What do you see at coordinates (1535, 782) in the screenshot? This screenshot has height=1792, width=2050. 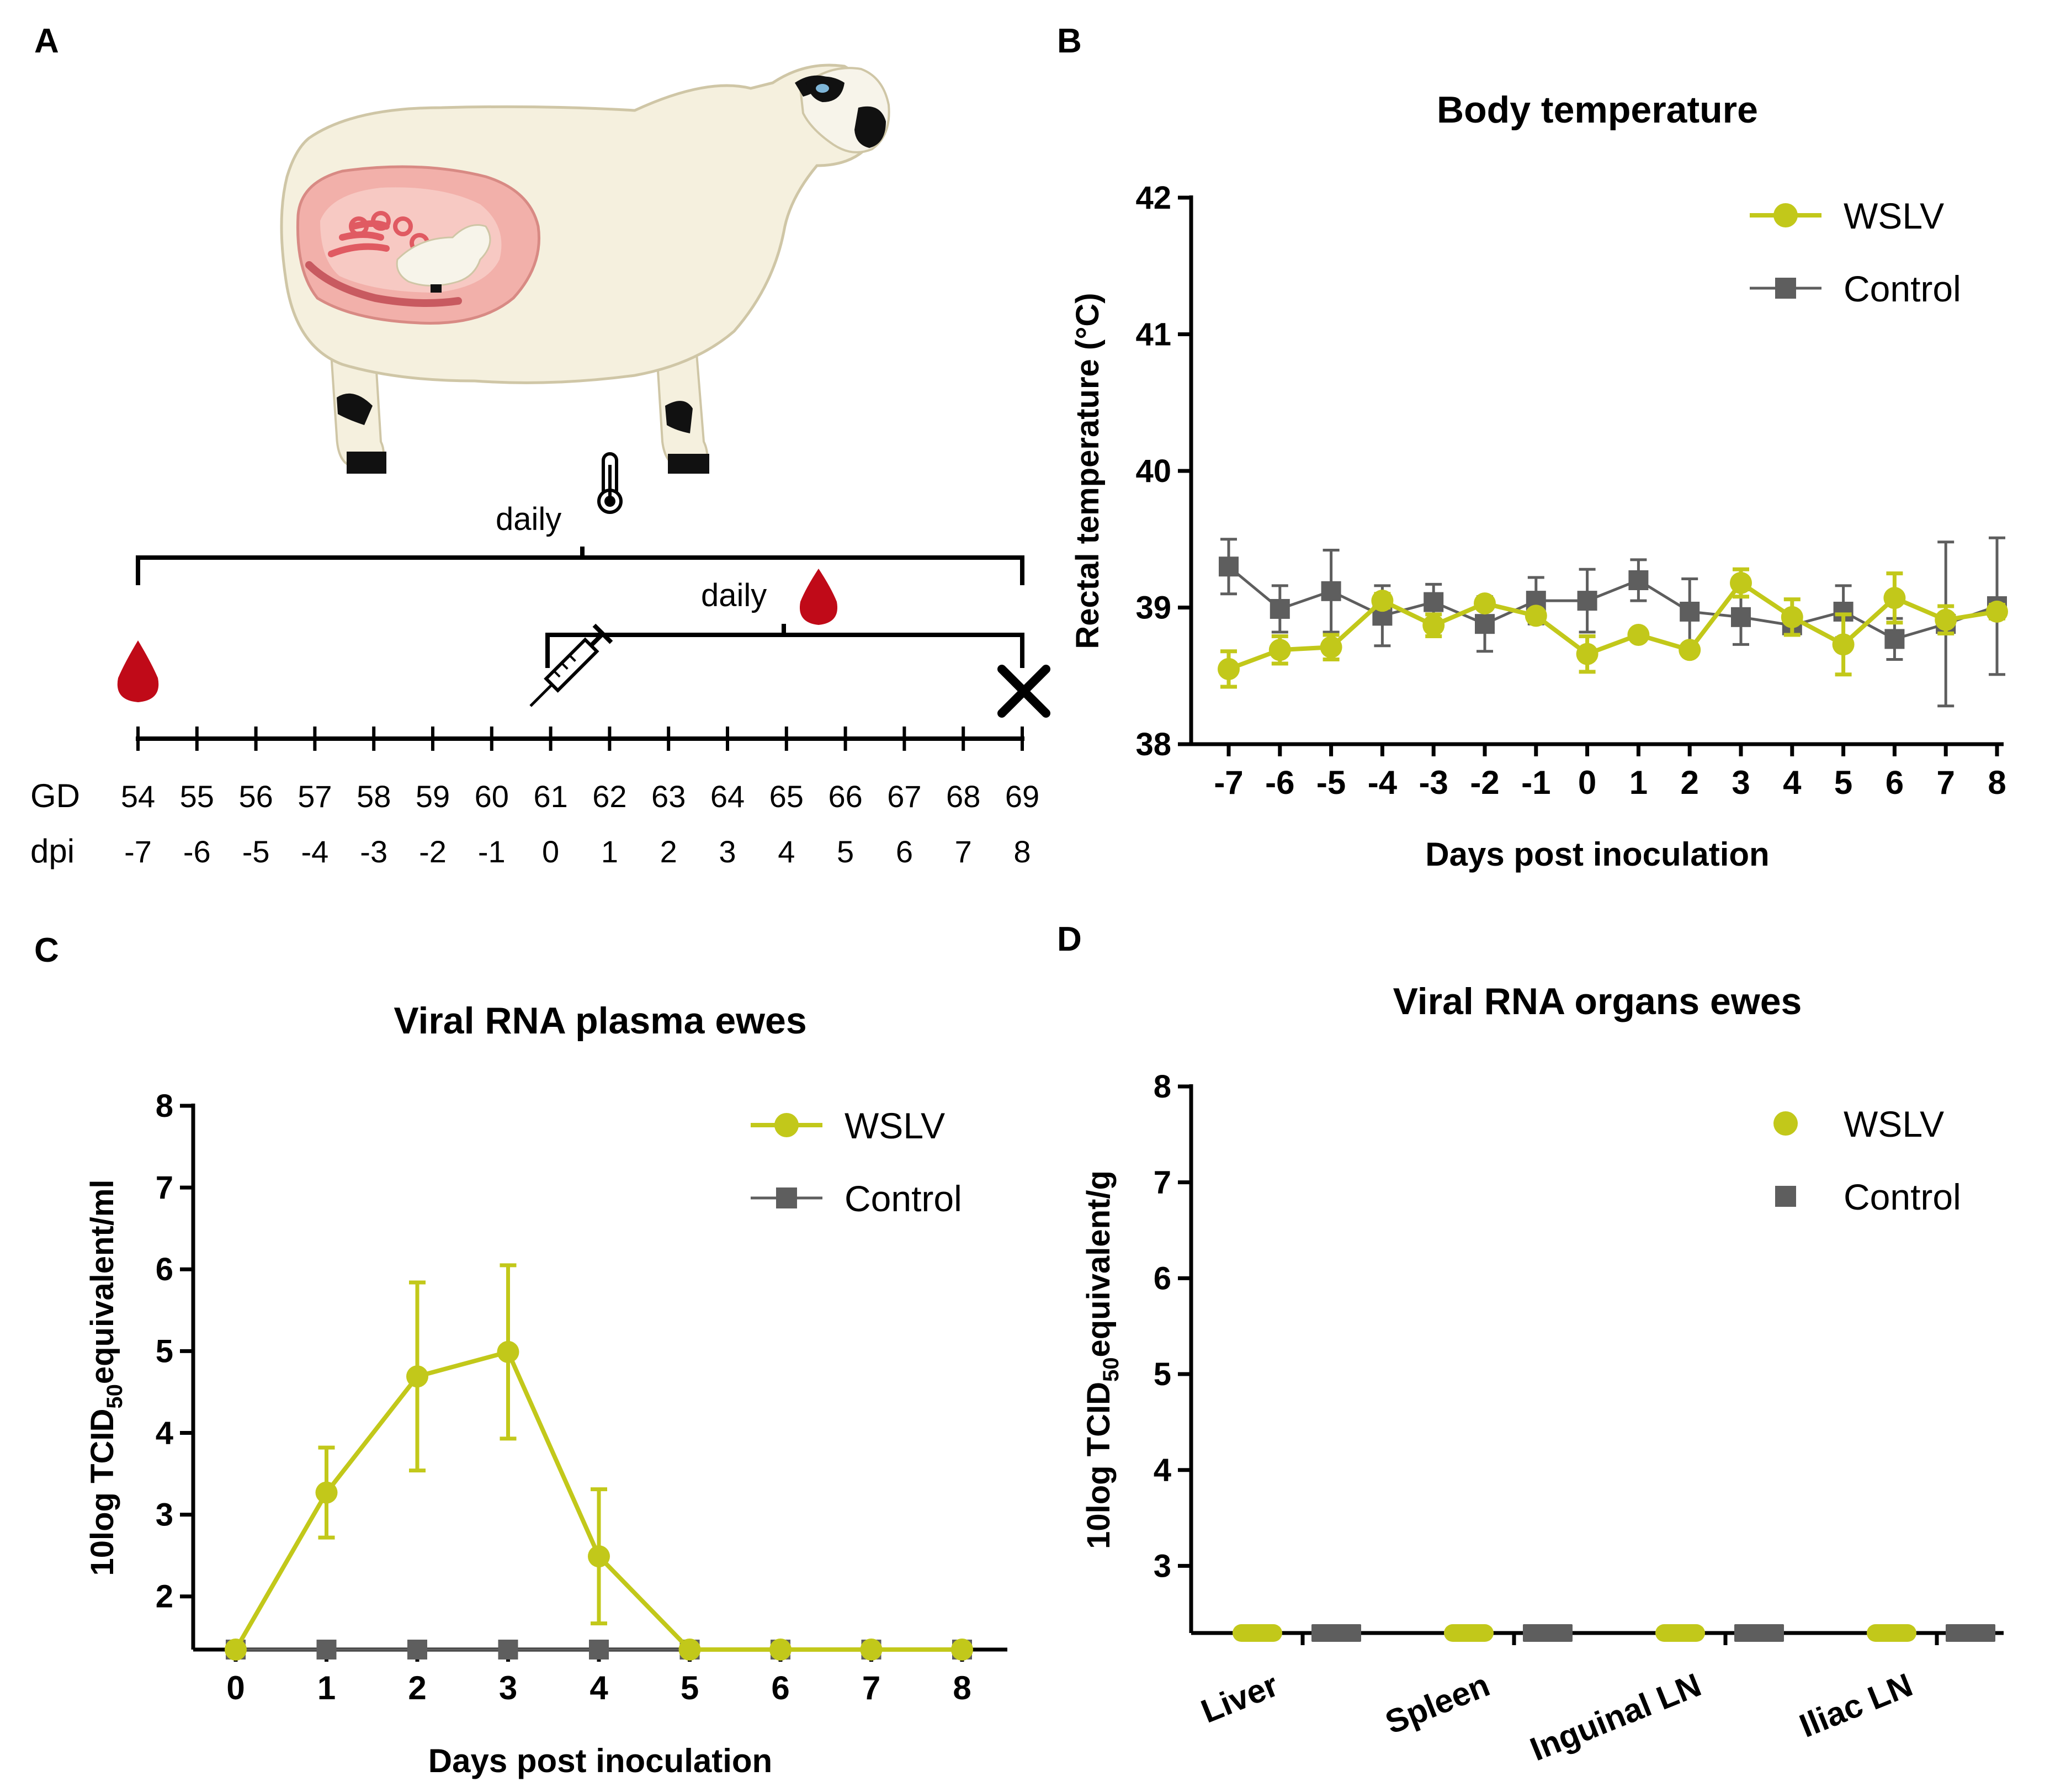 I see `x-tick-label: -1` at bounding box center [1535, 782].